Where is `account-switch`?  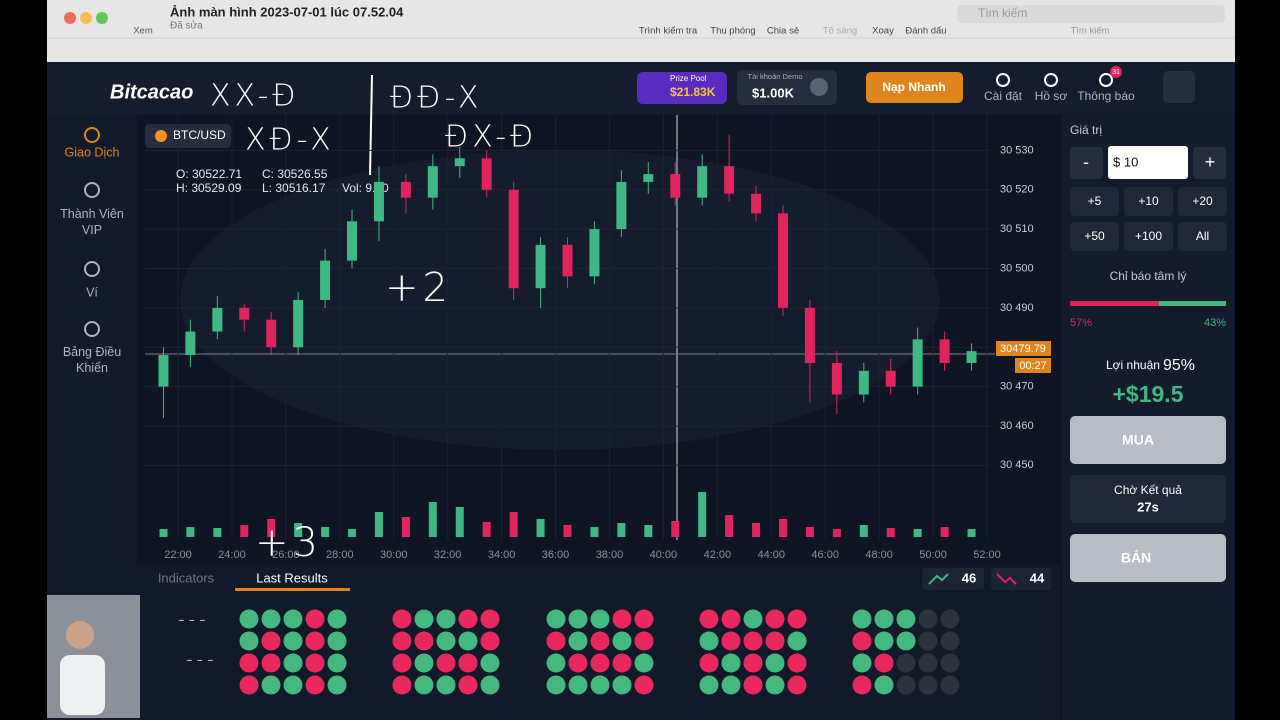
account-switch is located at coordinates (787, 87).